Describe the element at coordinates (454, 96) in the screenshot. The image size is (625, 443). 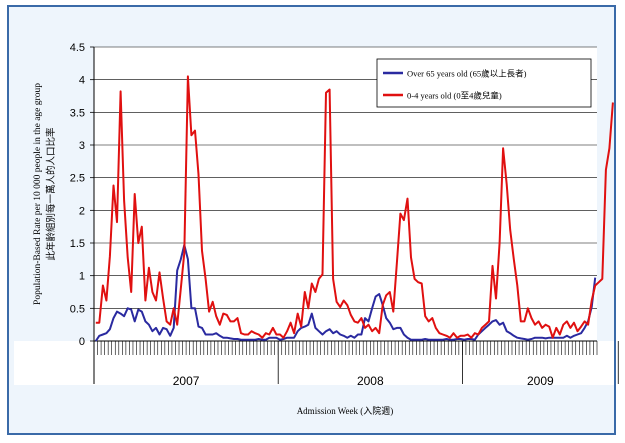
I see `legend-label: 0-4 years old (0至4歲兒童)` at that location.